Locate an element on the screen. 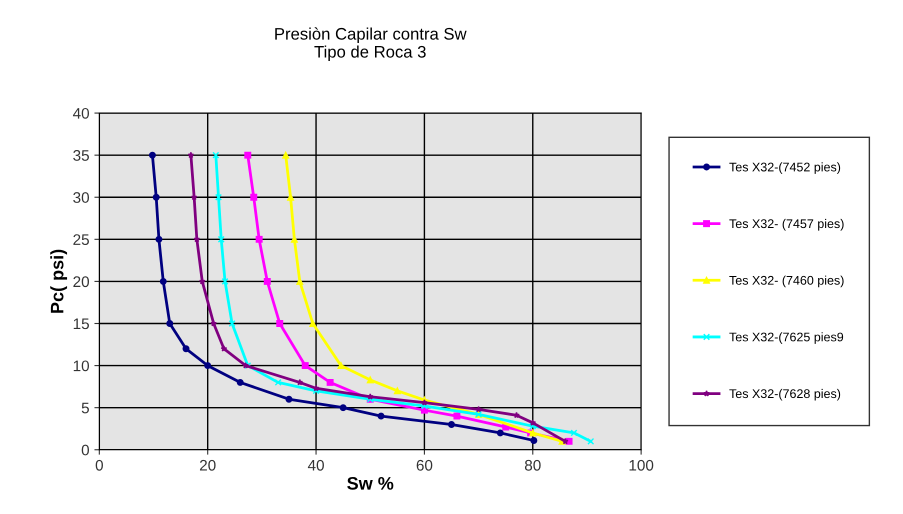 Image resolution: width=903 pixels, height=514 pixels. chart-title: Presiòn Capilar contra Sw Tipo de Roca 3 is located at coordinates (371, 44).